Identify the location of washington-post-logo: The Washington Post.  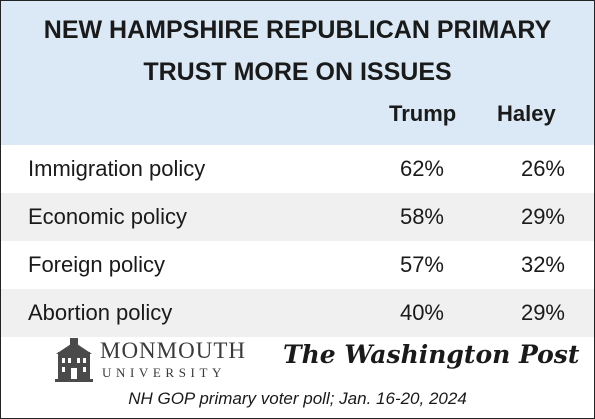
(431, 354).